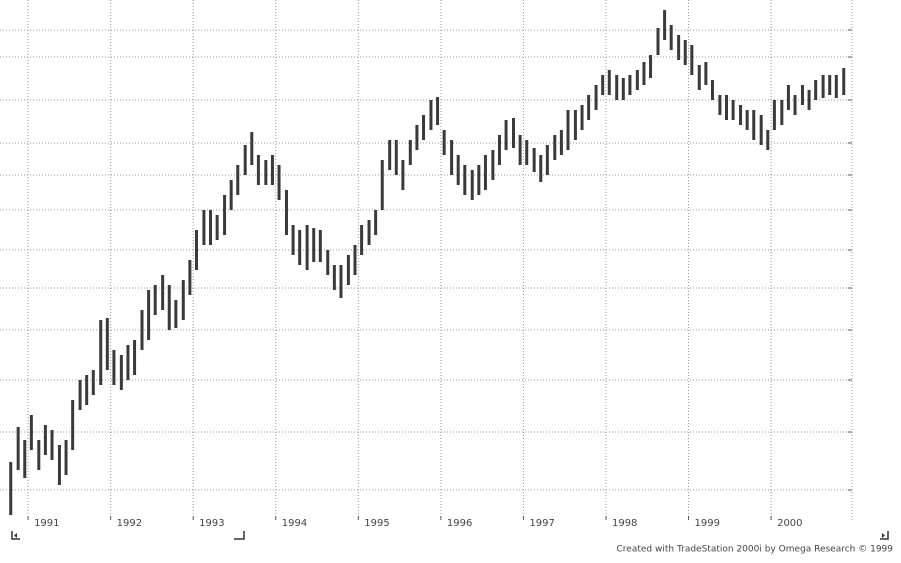  Describe the element at coordinates (459, 523) in the screenshot. I see `x-tick-label: 1996` at that location.